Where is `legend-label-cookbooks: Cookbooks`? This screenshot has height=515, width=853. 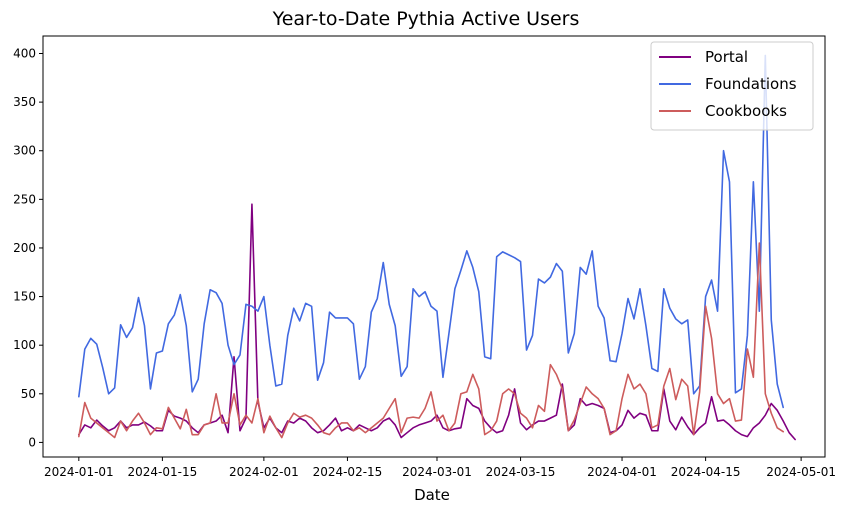
legend-label-cookbooks: Cookbooks is located at coordinates (746, 111).